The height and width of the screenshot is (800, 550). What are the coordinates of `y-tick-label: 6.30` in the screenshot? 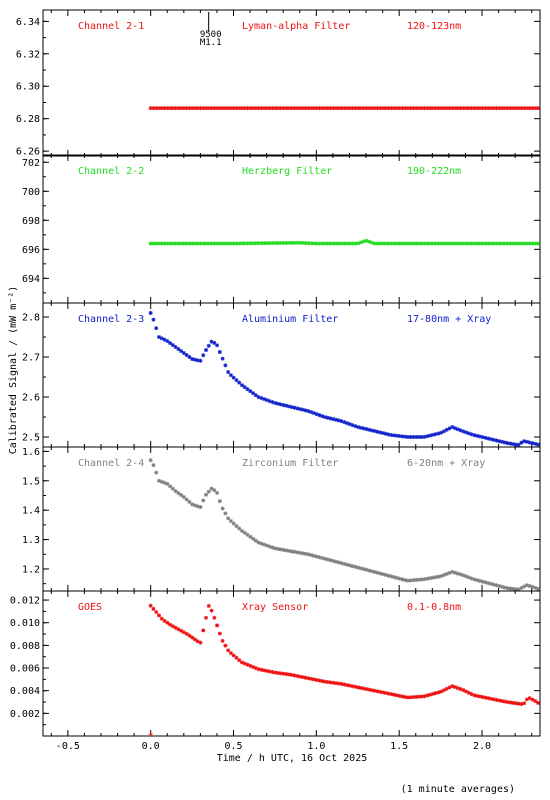 It's located at (28, 87).